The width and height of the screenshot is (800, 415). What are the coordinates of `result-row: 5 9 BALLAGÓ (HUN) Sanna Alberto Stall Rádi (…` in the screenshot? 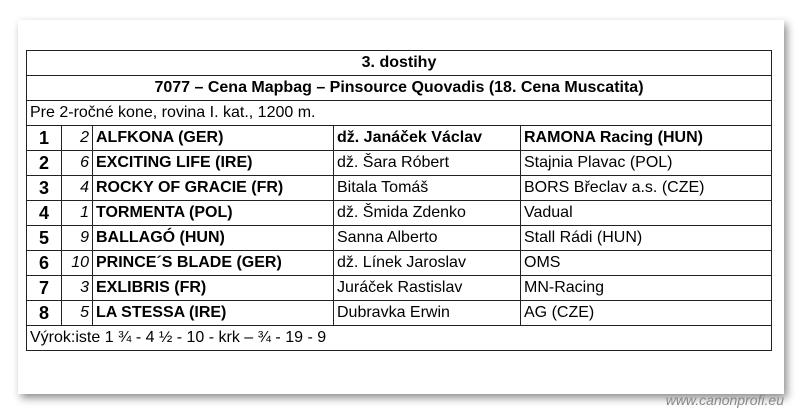 It's located at (399, 238).